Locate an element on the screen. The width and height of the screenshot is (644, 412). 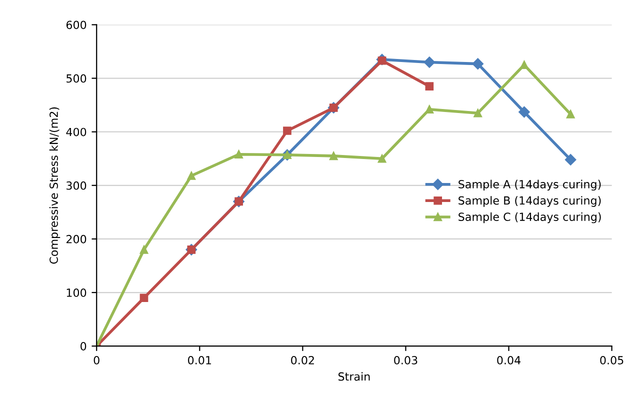
x-tick-label: 0.03 is located at coordinates (406, 360).